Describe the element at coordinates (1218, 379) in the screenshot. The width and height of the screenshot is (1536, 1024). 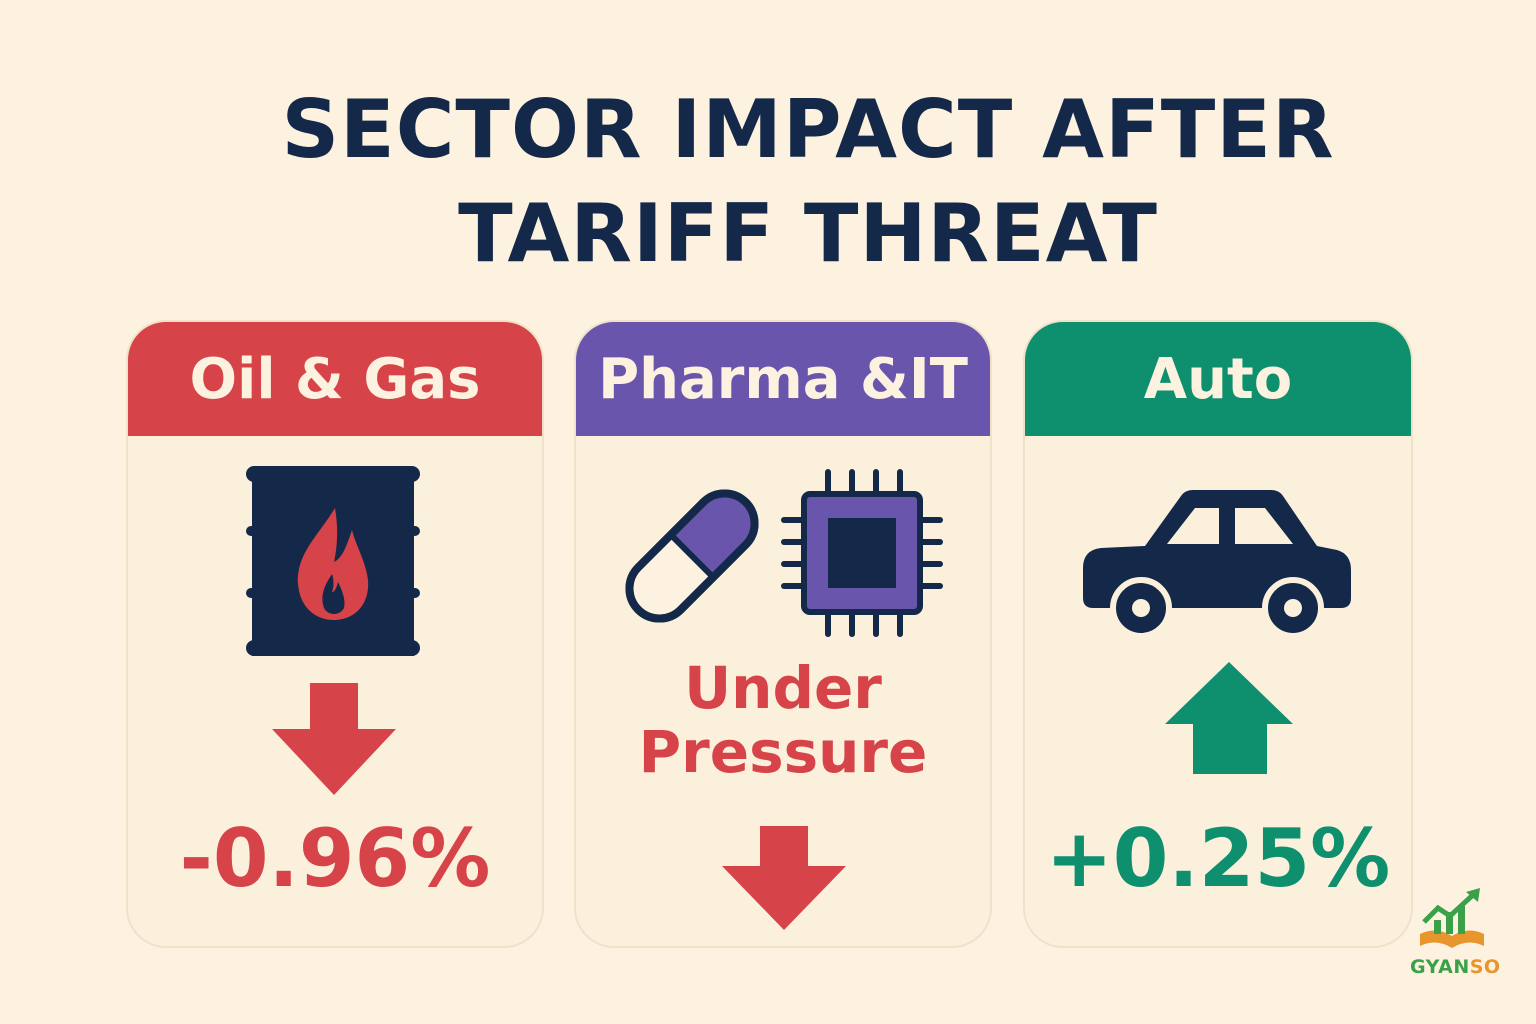
I see `sector-header-auto: Auto` at that location.